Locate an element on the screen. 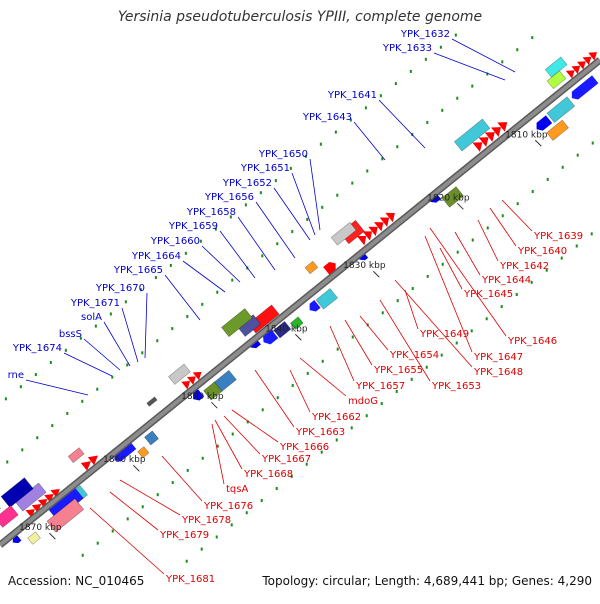 Image resolution: width=600 pixels, height=604 pixels. accession-label: Accession: NC_010465 is located at coordinates (76, 581).